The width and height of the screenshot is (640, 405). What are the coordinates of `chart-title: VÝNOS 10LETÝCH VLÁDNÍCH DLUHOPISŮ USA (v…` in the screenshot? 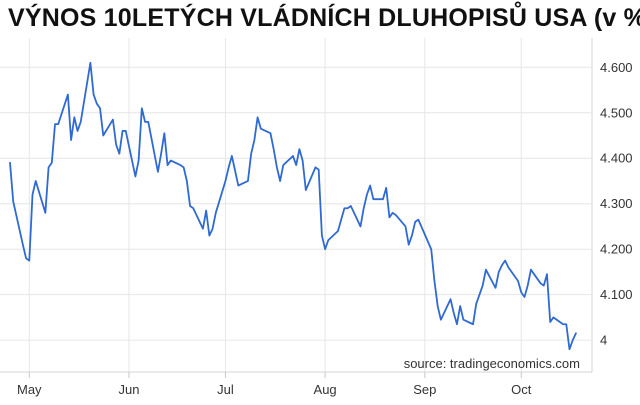 It's located at (324, 18).